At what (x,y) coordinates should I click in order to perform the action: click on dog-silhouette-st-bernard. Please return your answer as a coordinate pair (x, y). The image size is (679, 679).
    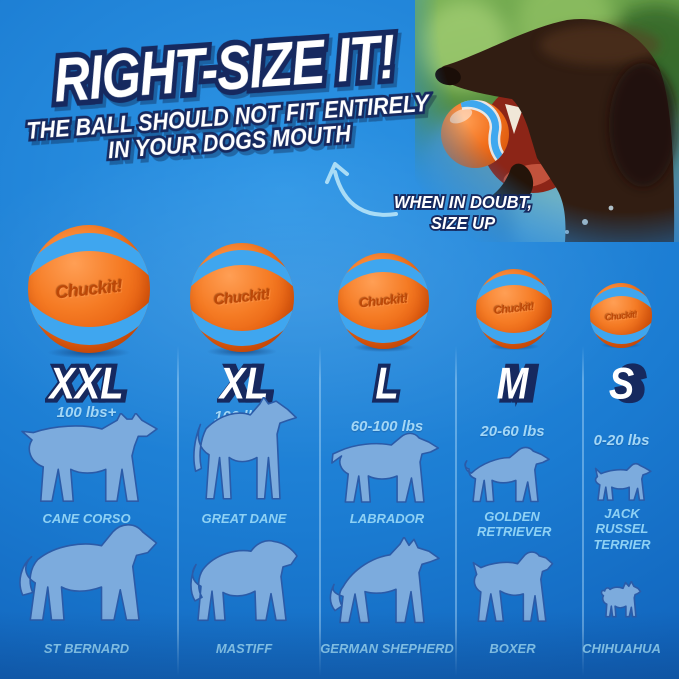
    Looking at the image, I should click on (89, 576).